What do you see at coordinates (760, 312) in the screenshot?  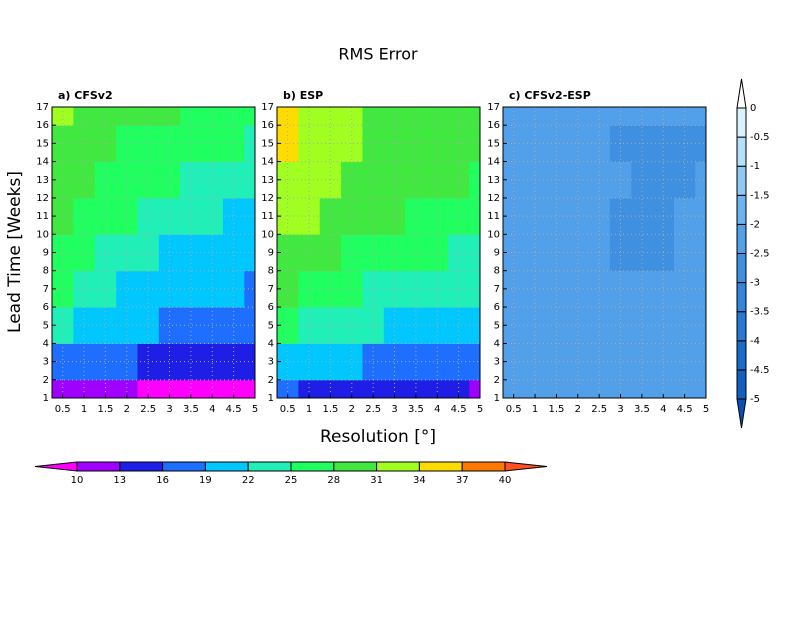 I see `colorbar-label: -3.5` at bounding box center [760, 312].